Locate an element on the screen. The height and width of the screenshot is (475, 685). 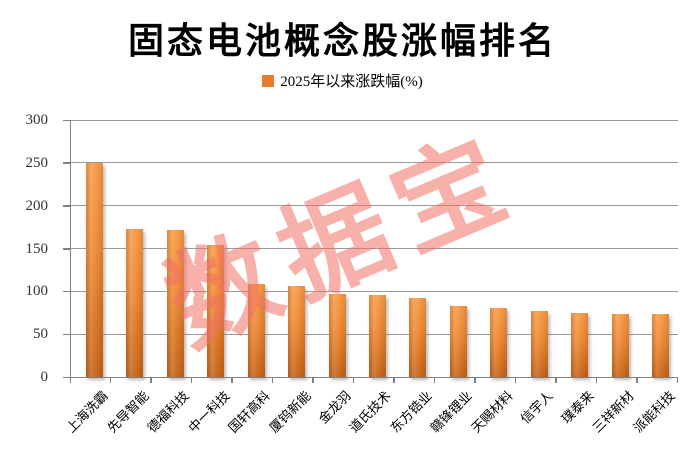
bar-赣锋锂业 is located at coordinates (458, 341).